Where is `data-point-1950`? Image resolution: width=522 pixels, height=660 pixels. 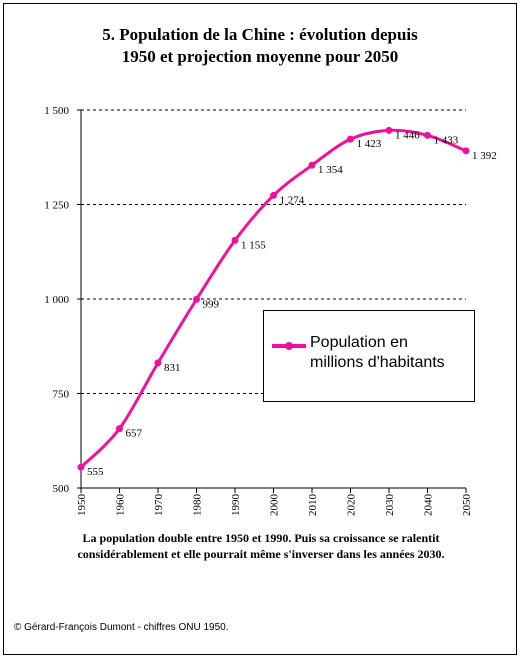 data-point-1950 is located at coordinates (81, 467).